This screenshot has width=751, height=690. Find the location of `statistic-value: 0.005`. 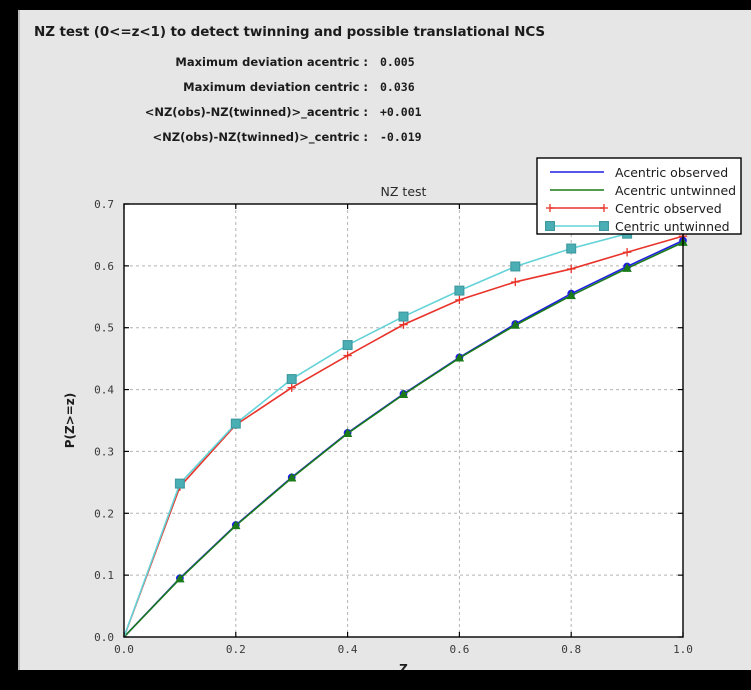

statistic-value: 0.005 is located at coordinates (397, 62).